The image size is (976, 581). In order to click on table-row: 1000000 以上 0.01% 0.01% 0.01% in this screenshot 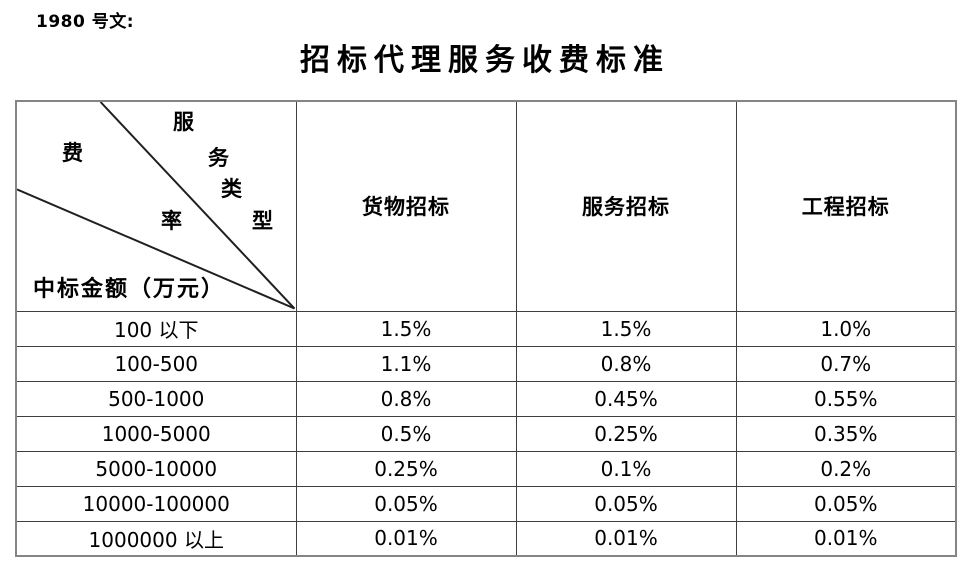, I will do `click(486, 538)`.